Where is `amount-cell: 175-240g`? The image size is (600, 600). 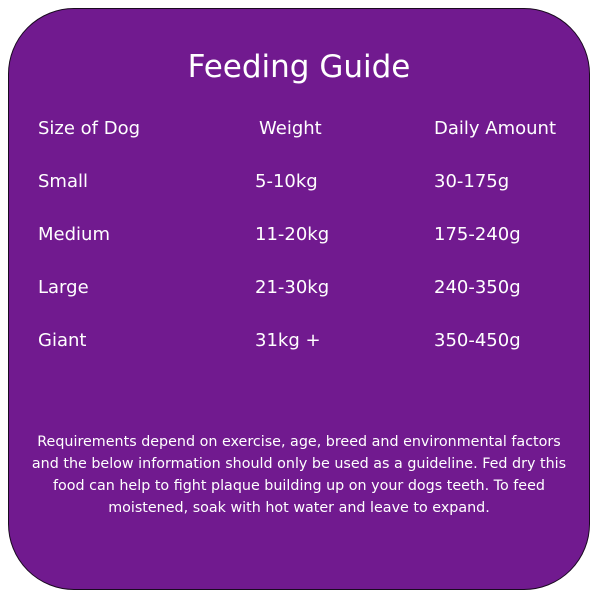
amount-cell: 175-240g is located at coordinates (477, 234).